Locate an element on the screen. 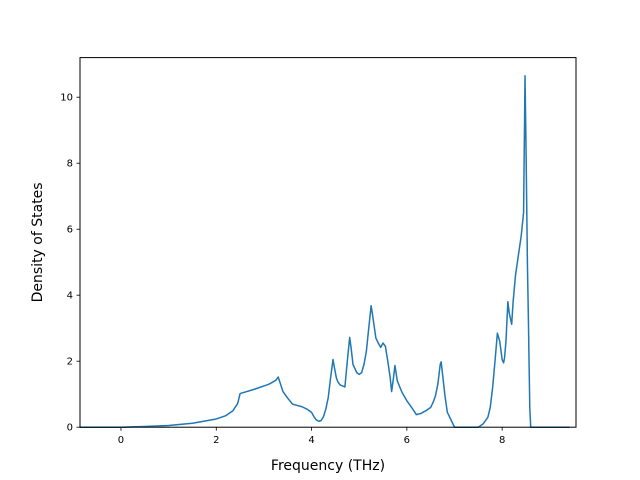 This screenshot has width=640, height=480. x-tick-label: 6 is located at coordinates (407, 440).